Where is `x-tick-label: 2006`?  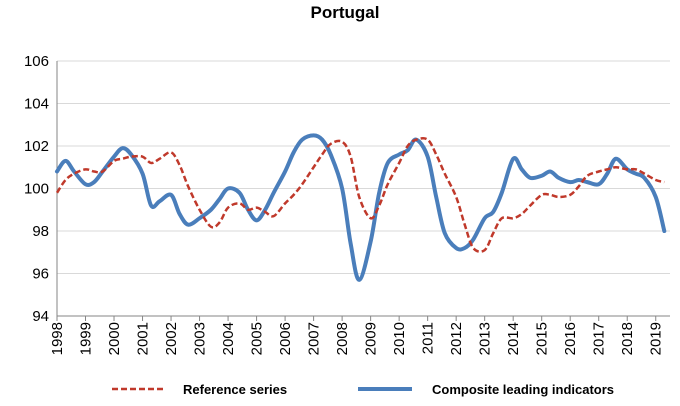
x-tick-label: 2006 is located at coordinates (285, 338).